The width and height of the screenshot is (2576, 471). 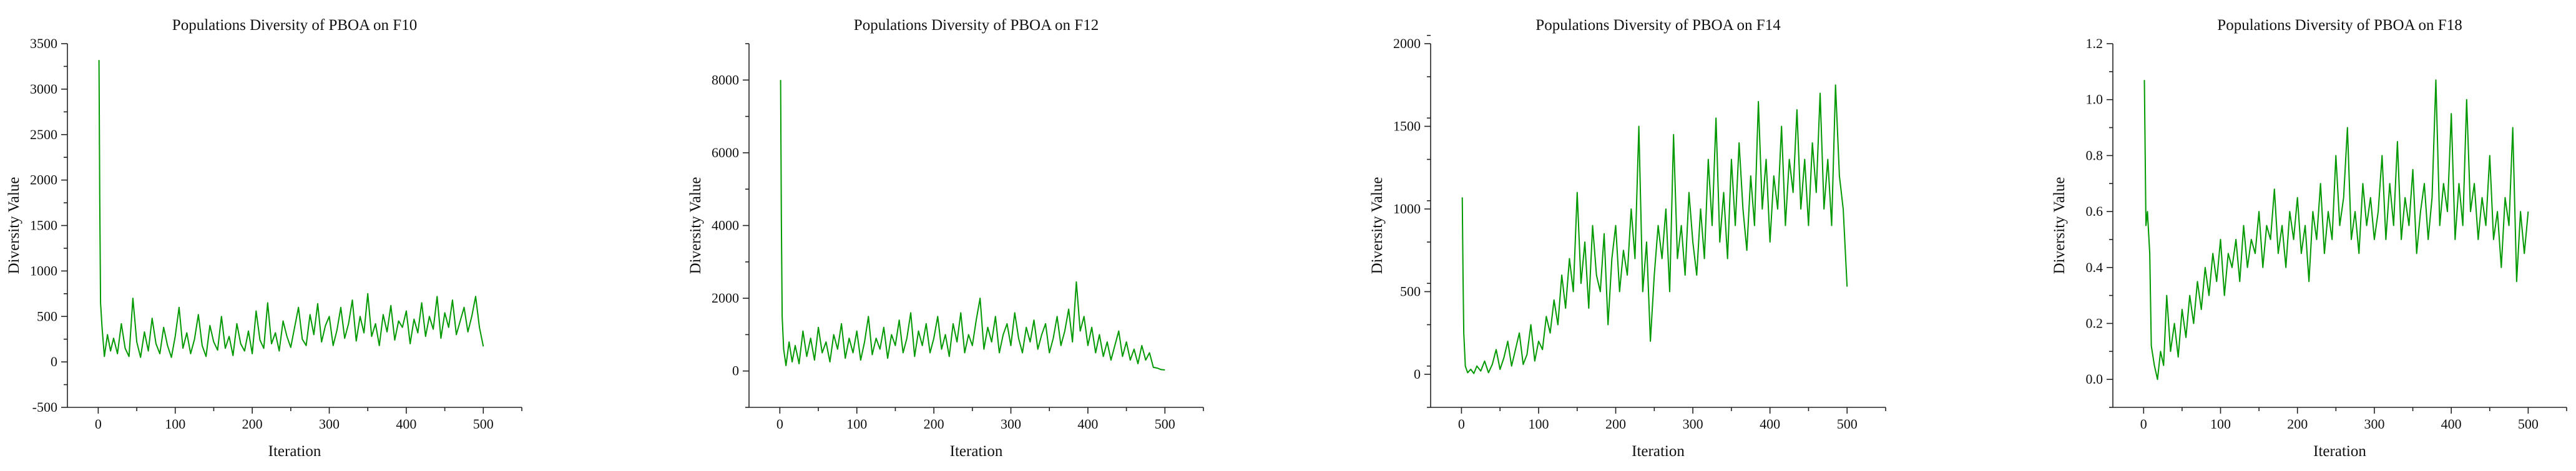 I want to click on y-tick-label: 2500, so click(x=43, y=135).